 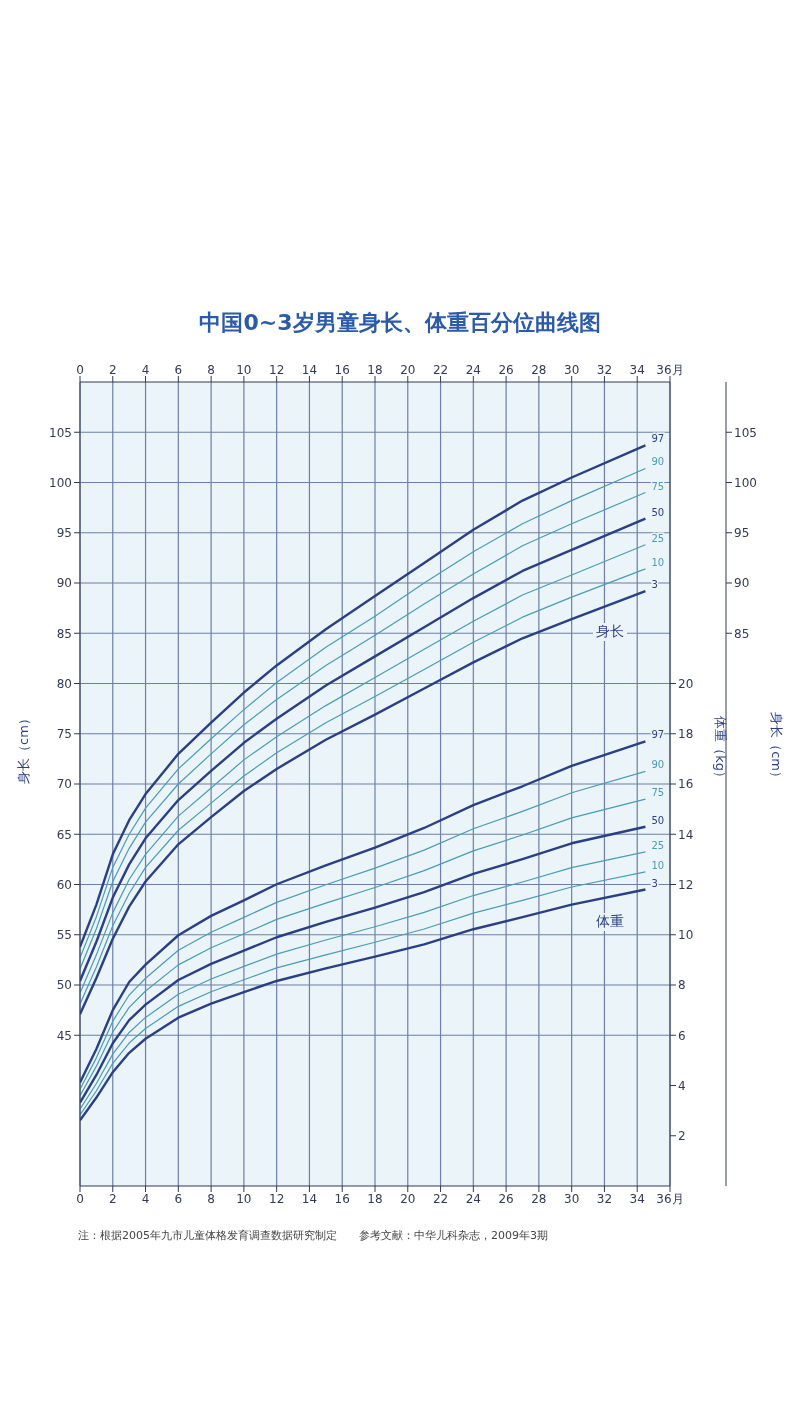 What do you see at coordinates (23, 748) in the screenshot?
I see `y-axis-title: 身长（cm）` at bounding box center [23, 748].